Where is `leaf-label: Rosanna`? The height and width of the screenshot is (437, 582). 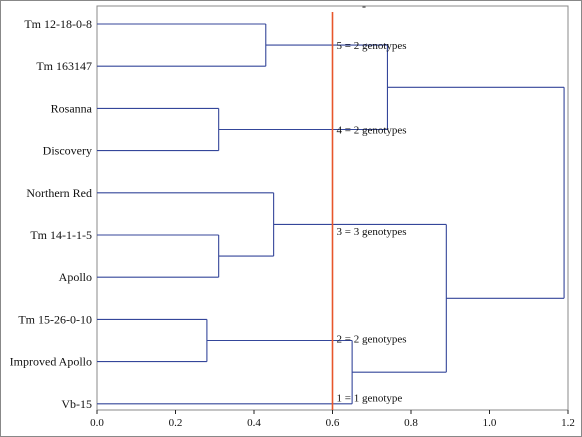
leaf-label: Rosanna is located at coordinates (72, 108).